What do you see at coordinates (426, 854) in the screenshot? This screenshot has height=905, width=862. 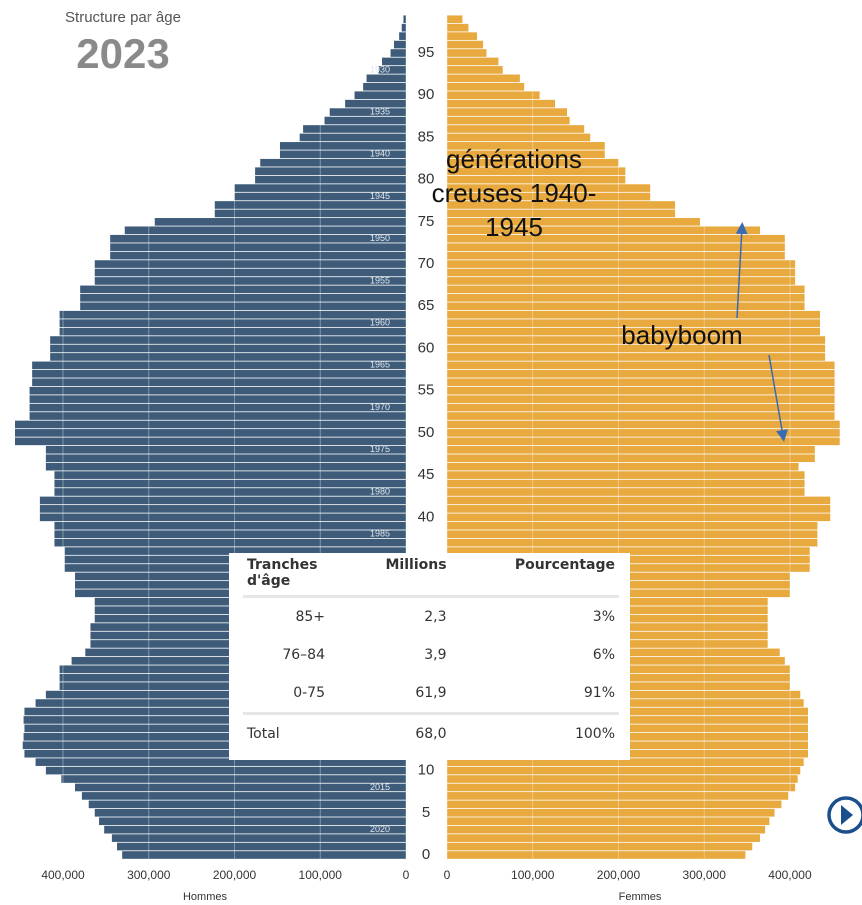 I see `y-tick-label: 0` at bounding box center [426, 854].